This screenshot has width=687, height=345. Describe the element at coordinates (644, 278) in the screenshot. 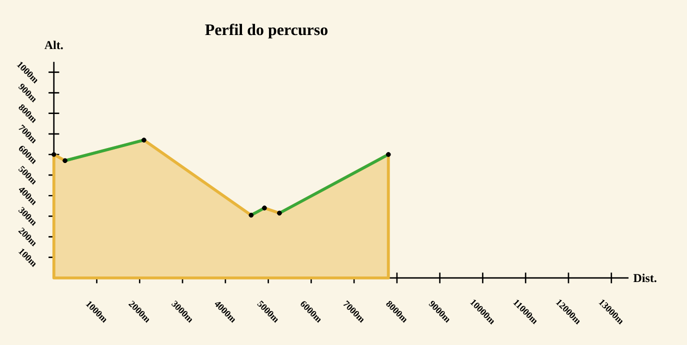

I see `x-axis-title: Dist.` at that location.